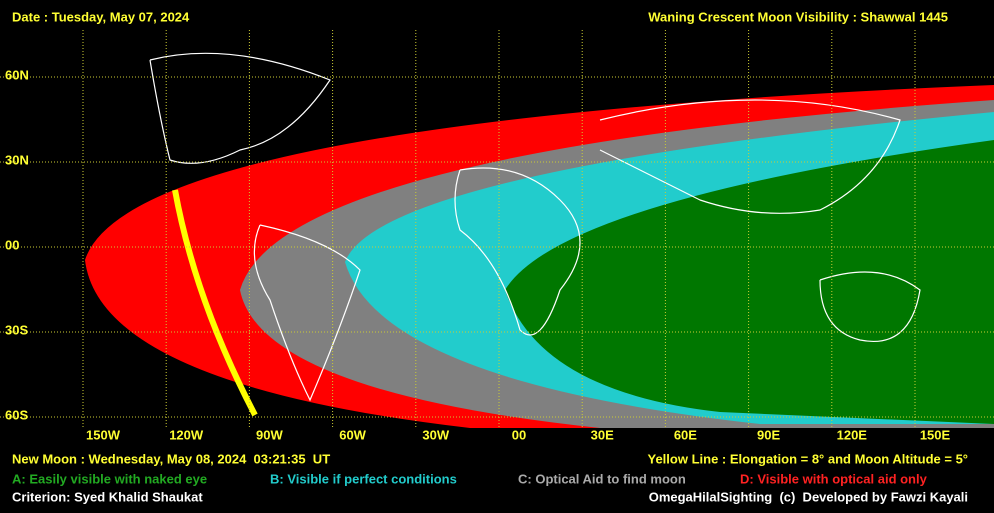 Image resolution: width=994 pixels, height=513 pixels. What do you see at coordinates (768, 434) in the screenshot?
I see `lon-label: 90E` at bounding box center [768, 434].